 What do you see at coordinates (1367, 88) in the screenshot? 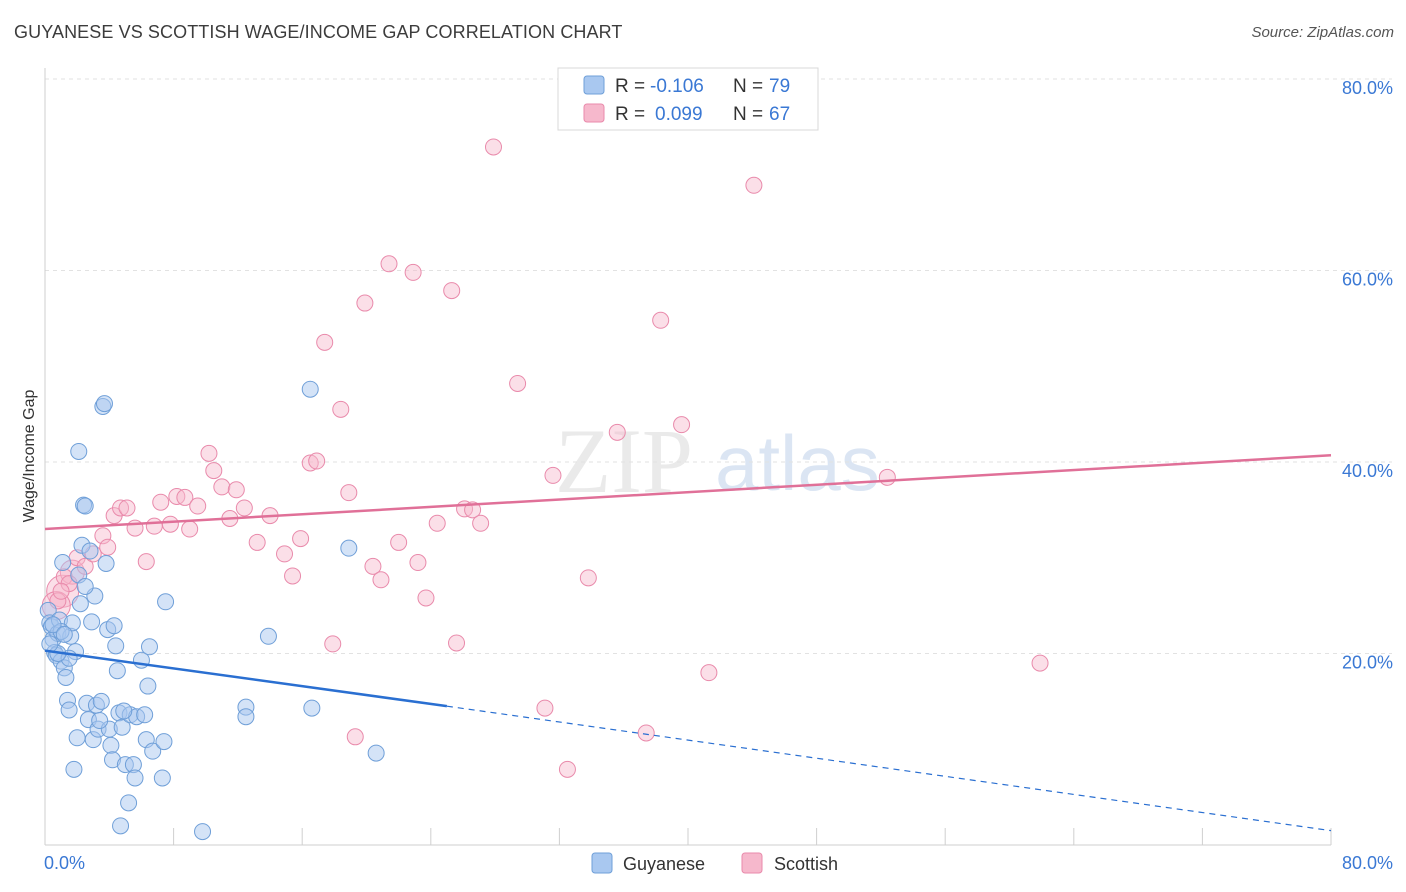
I see `y-tick-label-3: 80.0%` at bounding box center [1367, 88].